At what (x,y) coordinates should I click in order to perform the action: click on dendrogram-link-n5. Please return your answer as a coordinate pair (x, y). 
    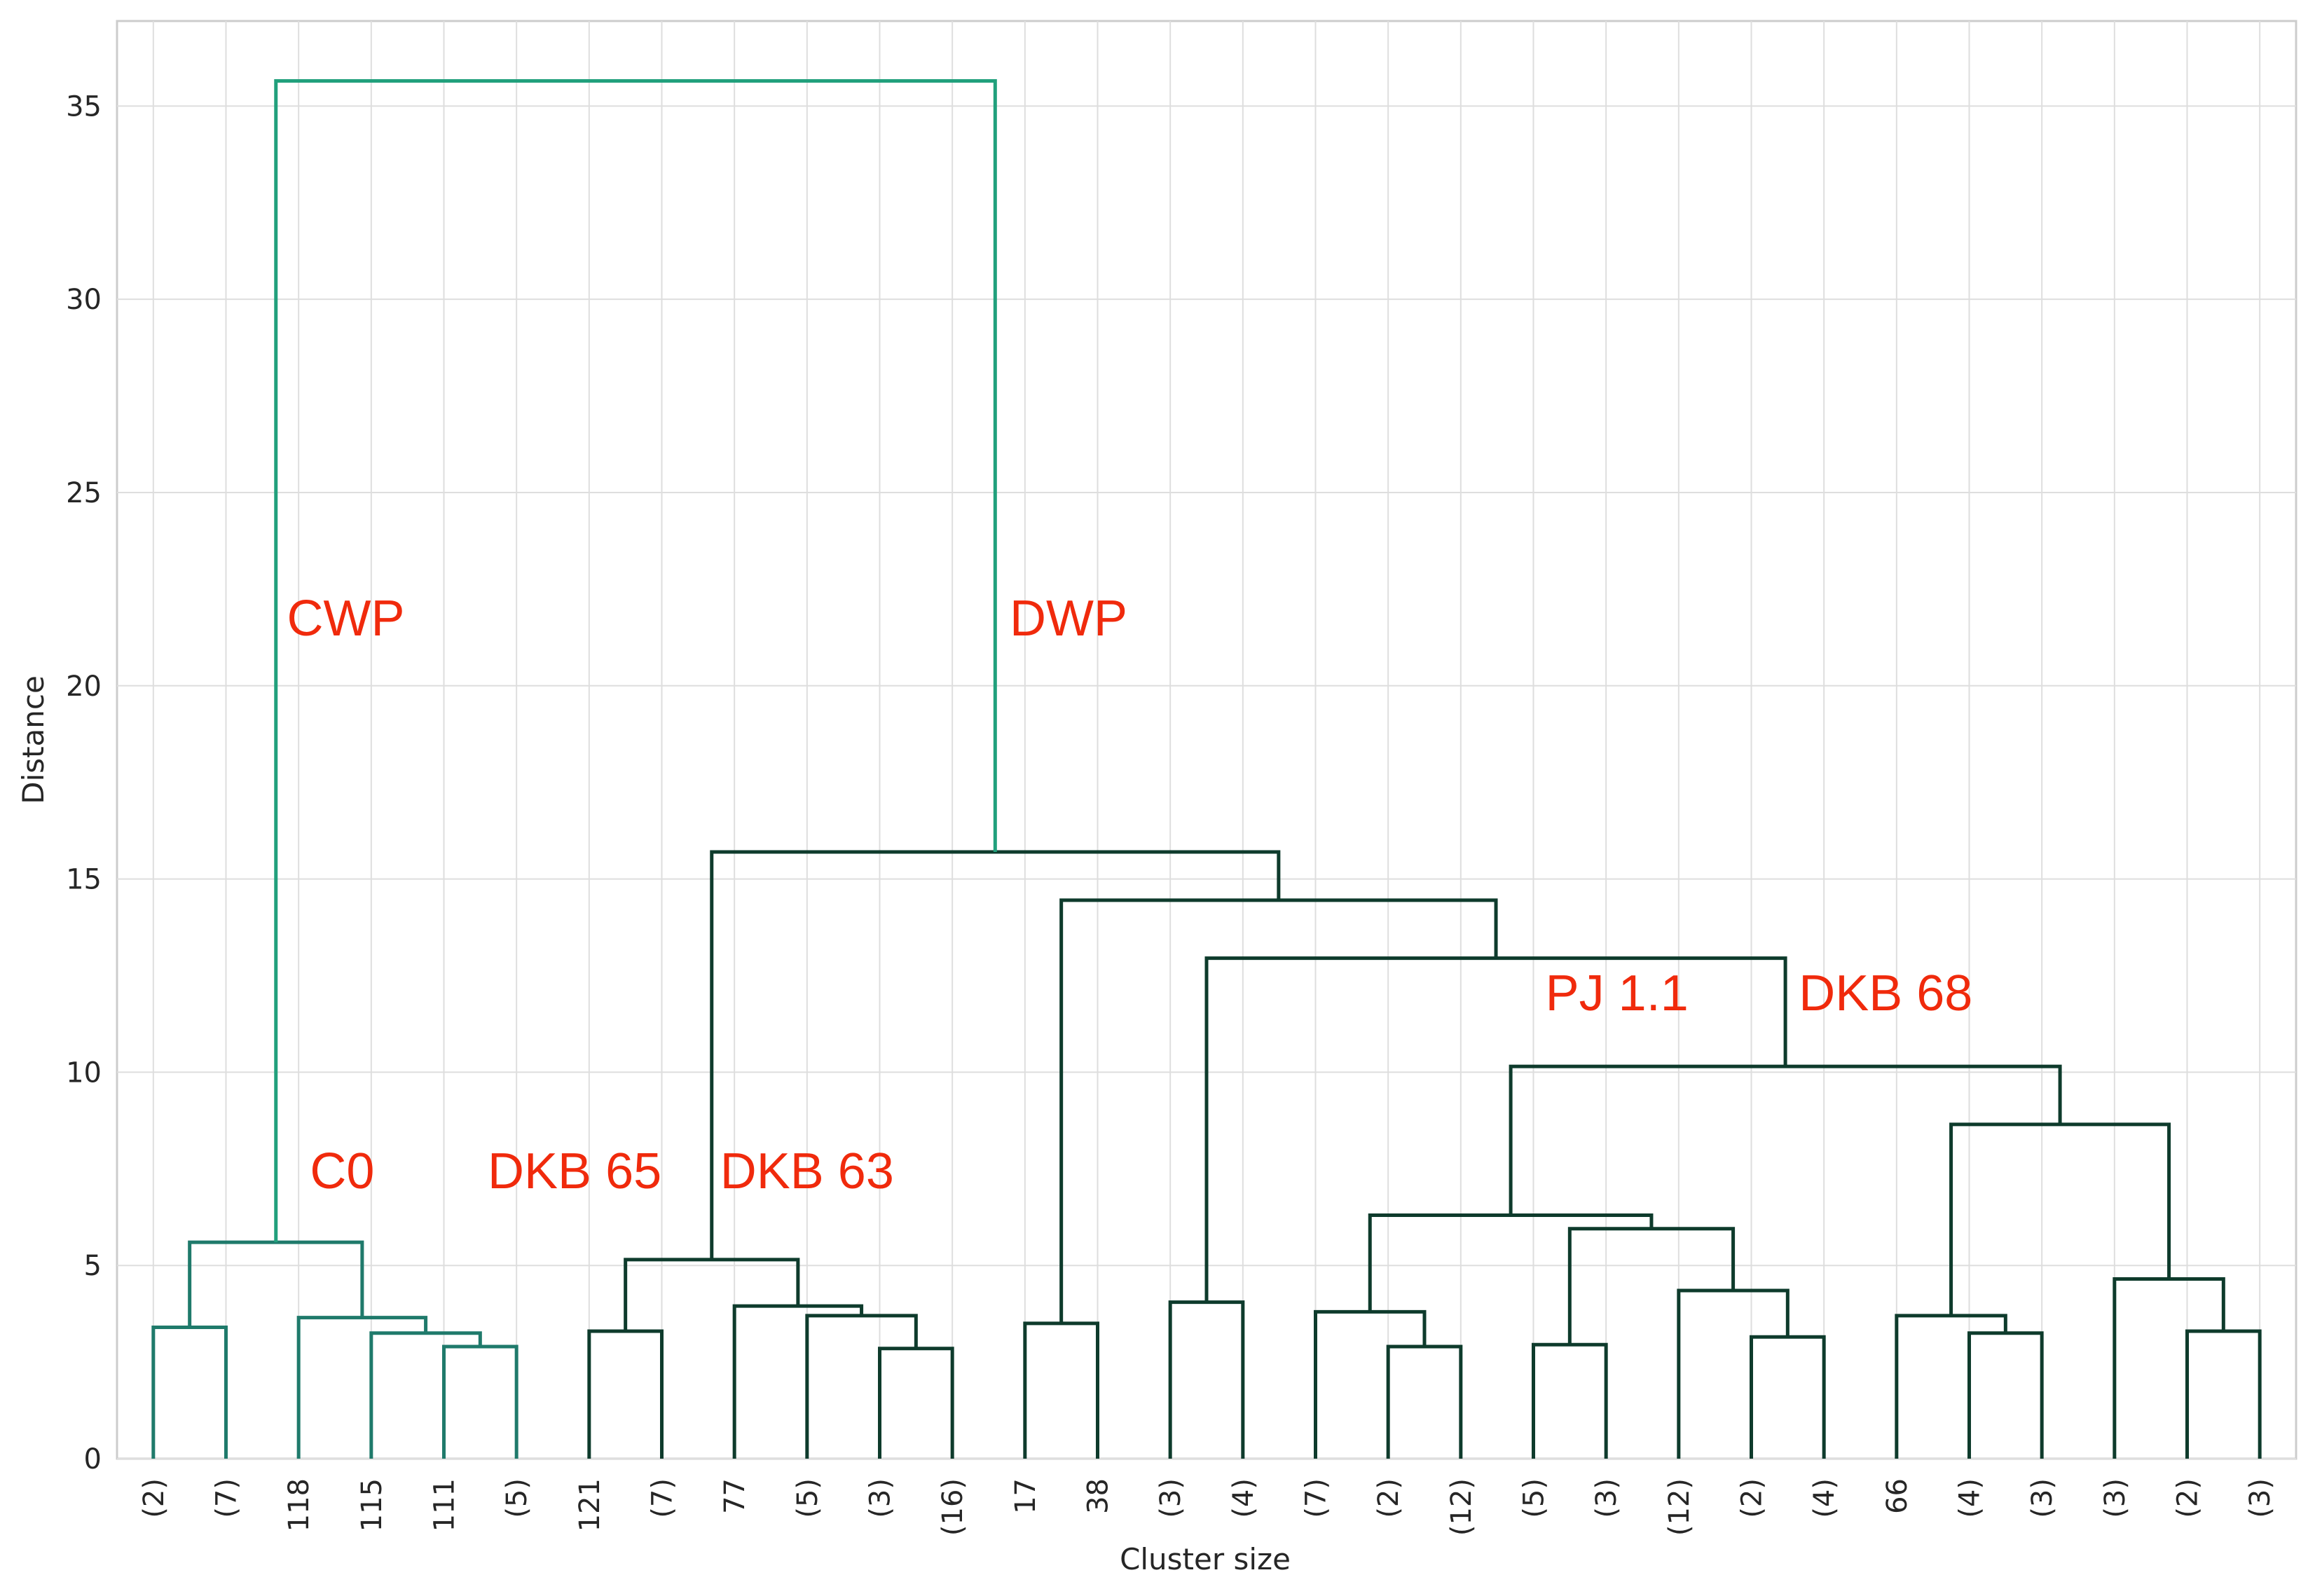
    Looking at the image, I should click on (276, 1284).